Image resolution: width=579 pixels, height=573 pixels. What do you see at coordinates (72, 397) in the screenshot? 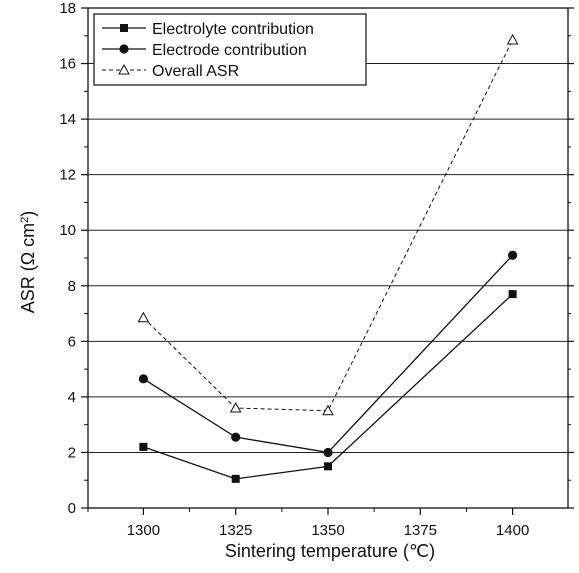
I see `y-tick-label: 4` at bounding box center [72, 397].